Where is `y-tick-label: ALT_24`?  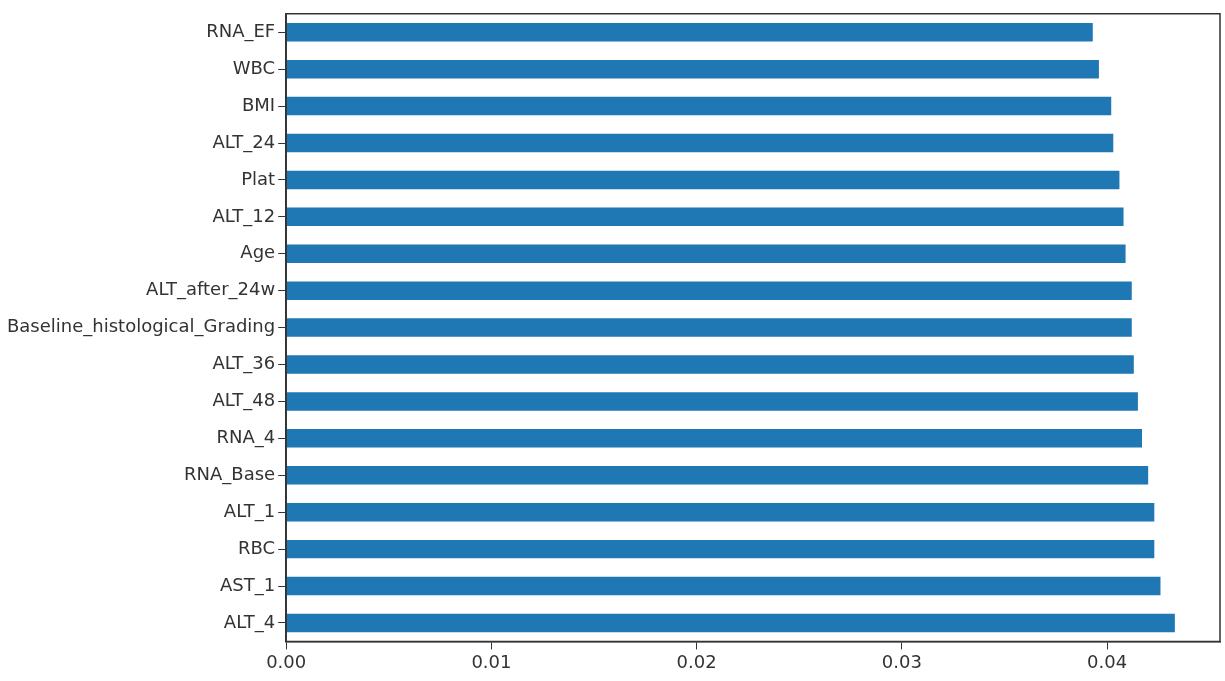 y-tick-label: ALT_24 is located at coordinates (244, 141).